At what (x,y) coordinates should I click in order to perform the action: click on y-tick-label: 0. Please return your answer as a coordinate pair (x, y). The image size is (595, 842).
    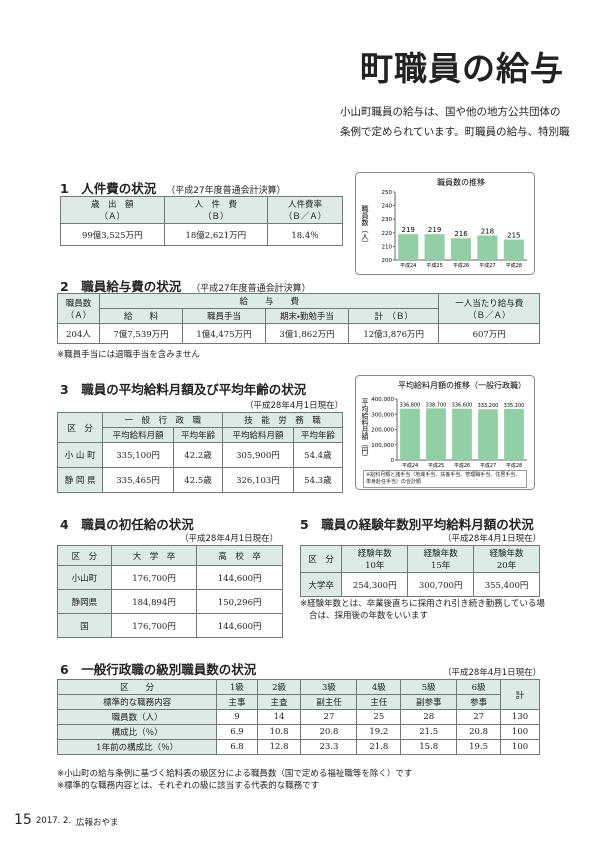
    Looking at the image, I should click on (393, 461).